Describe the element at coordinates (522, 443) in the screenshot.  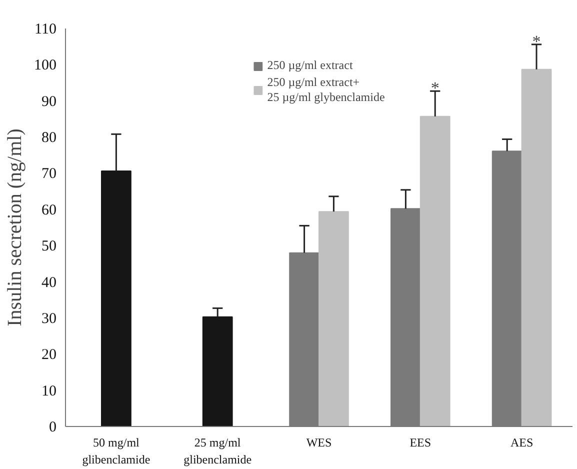
I see `x-tick-label: AES` at that location.